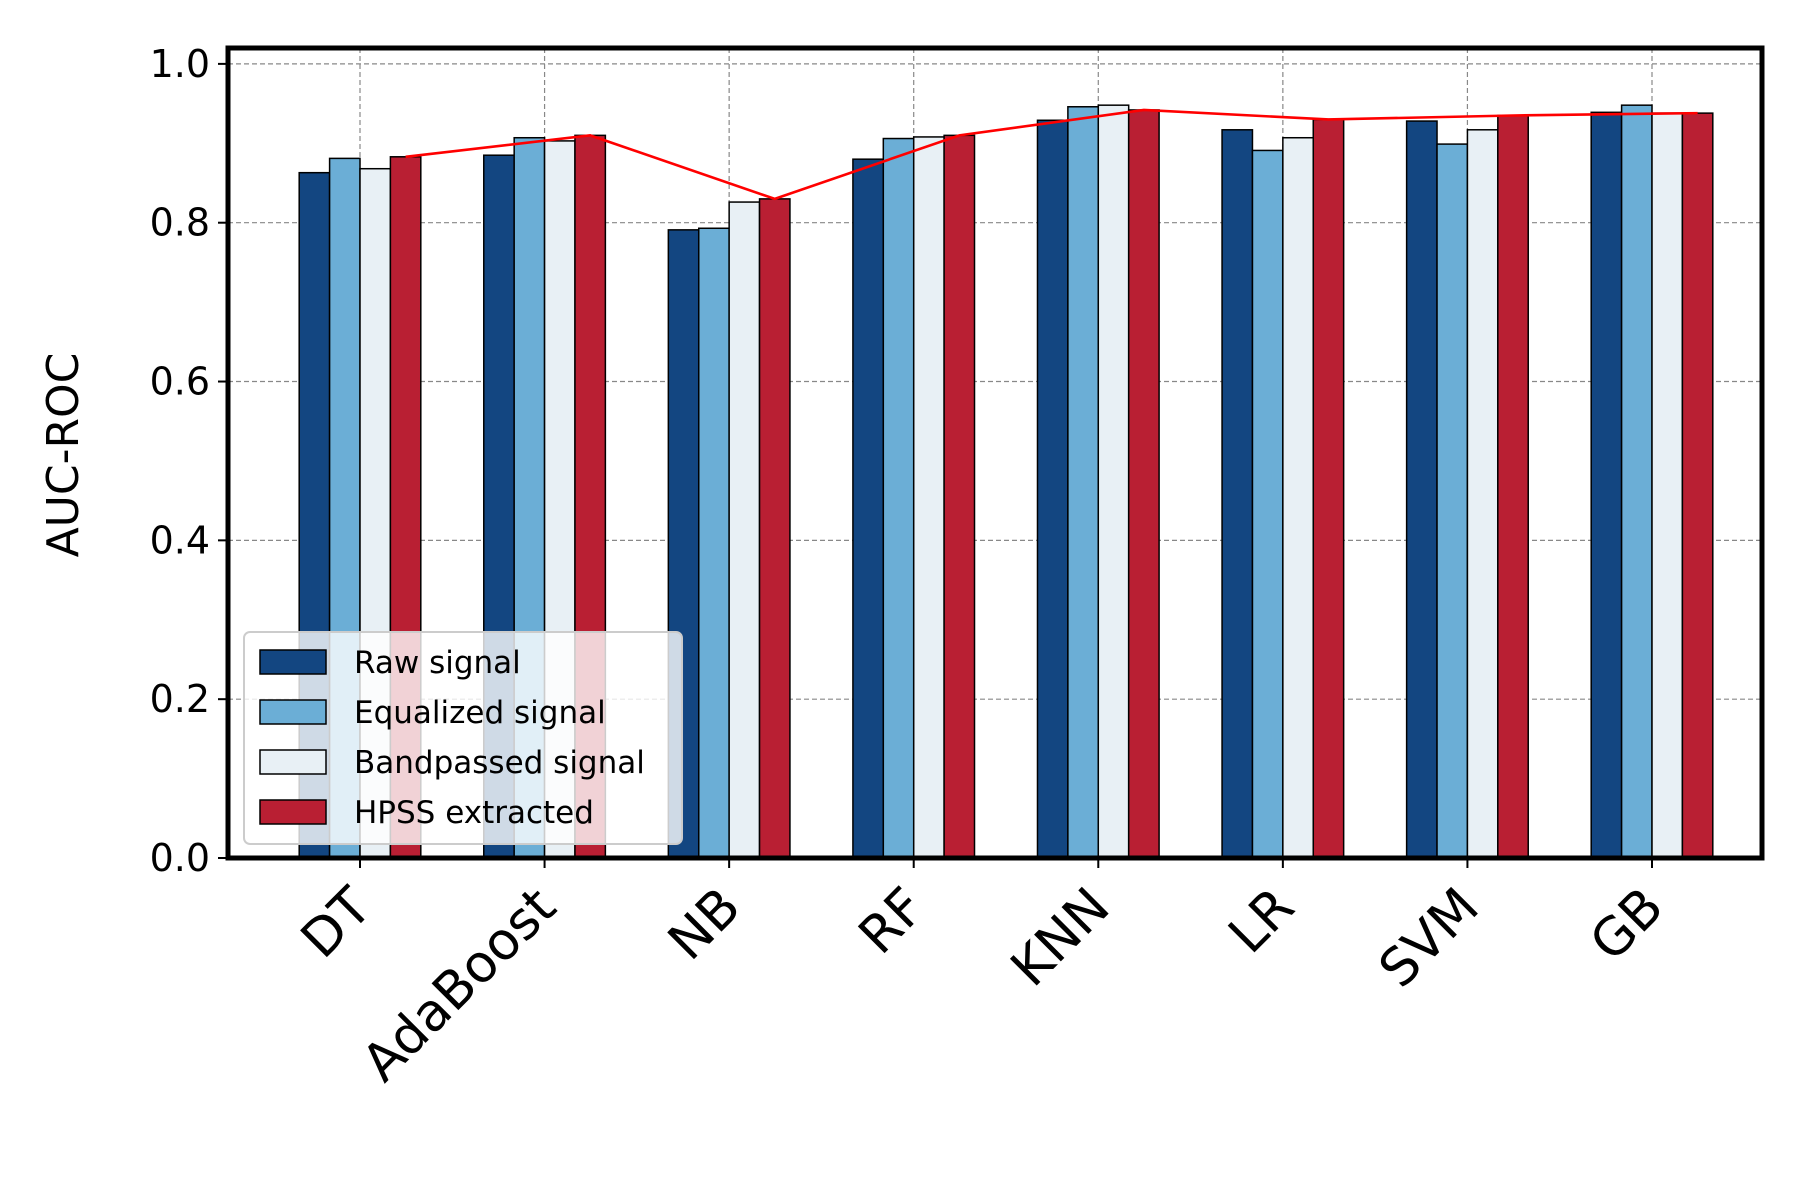  What do you see at coordinates (480, 713) in the screenshot?
I see `legend-label: Equalized signal` at bounding box center [480, 713].